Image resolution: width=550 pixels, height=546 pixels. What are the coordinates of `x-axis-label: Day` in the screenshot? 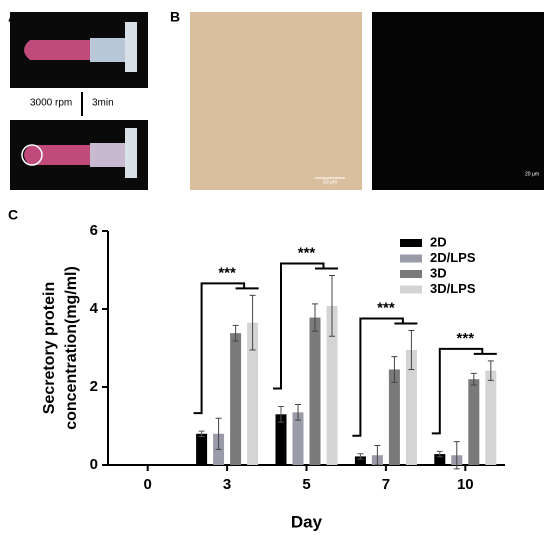 It's located at (307, 521).